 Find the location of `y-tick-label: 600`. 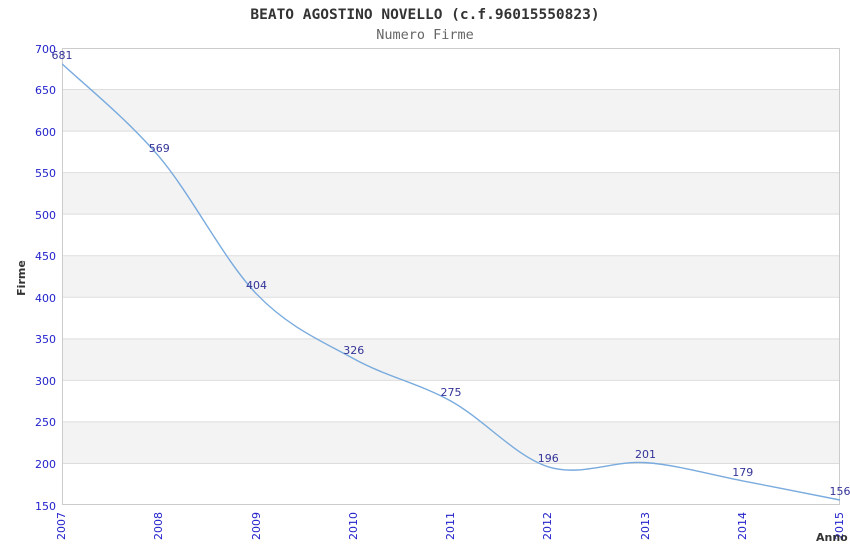

y-tick-label: 600 is located at coordinates (45, 132).